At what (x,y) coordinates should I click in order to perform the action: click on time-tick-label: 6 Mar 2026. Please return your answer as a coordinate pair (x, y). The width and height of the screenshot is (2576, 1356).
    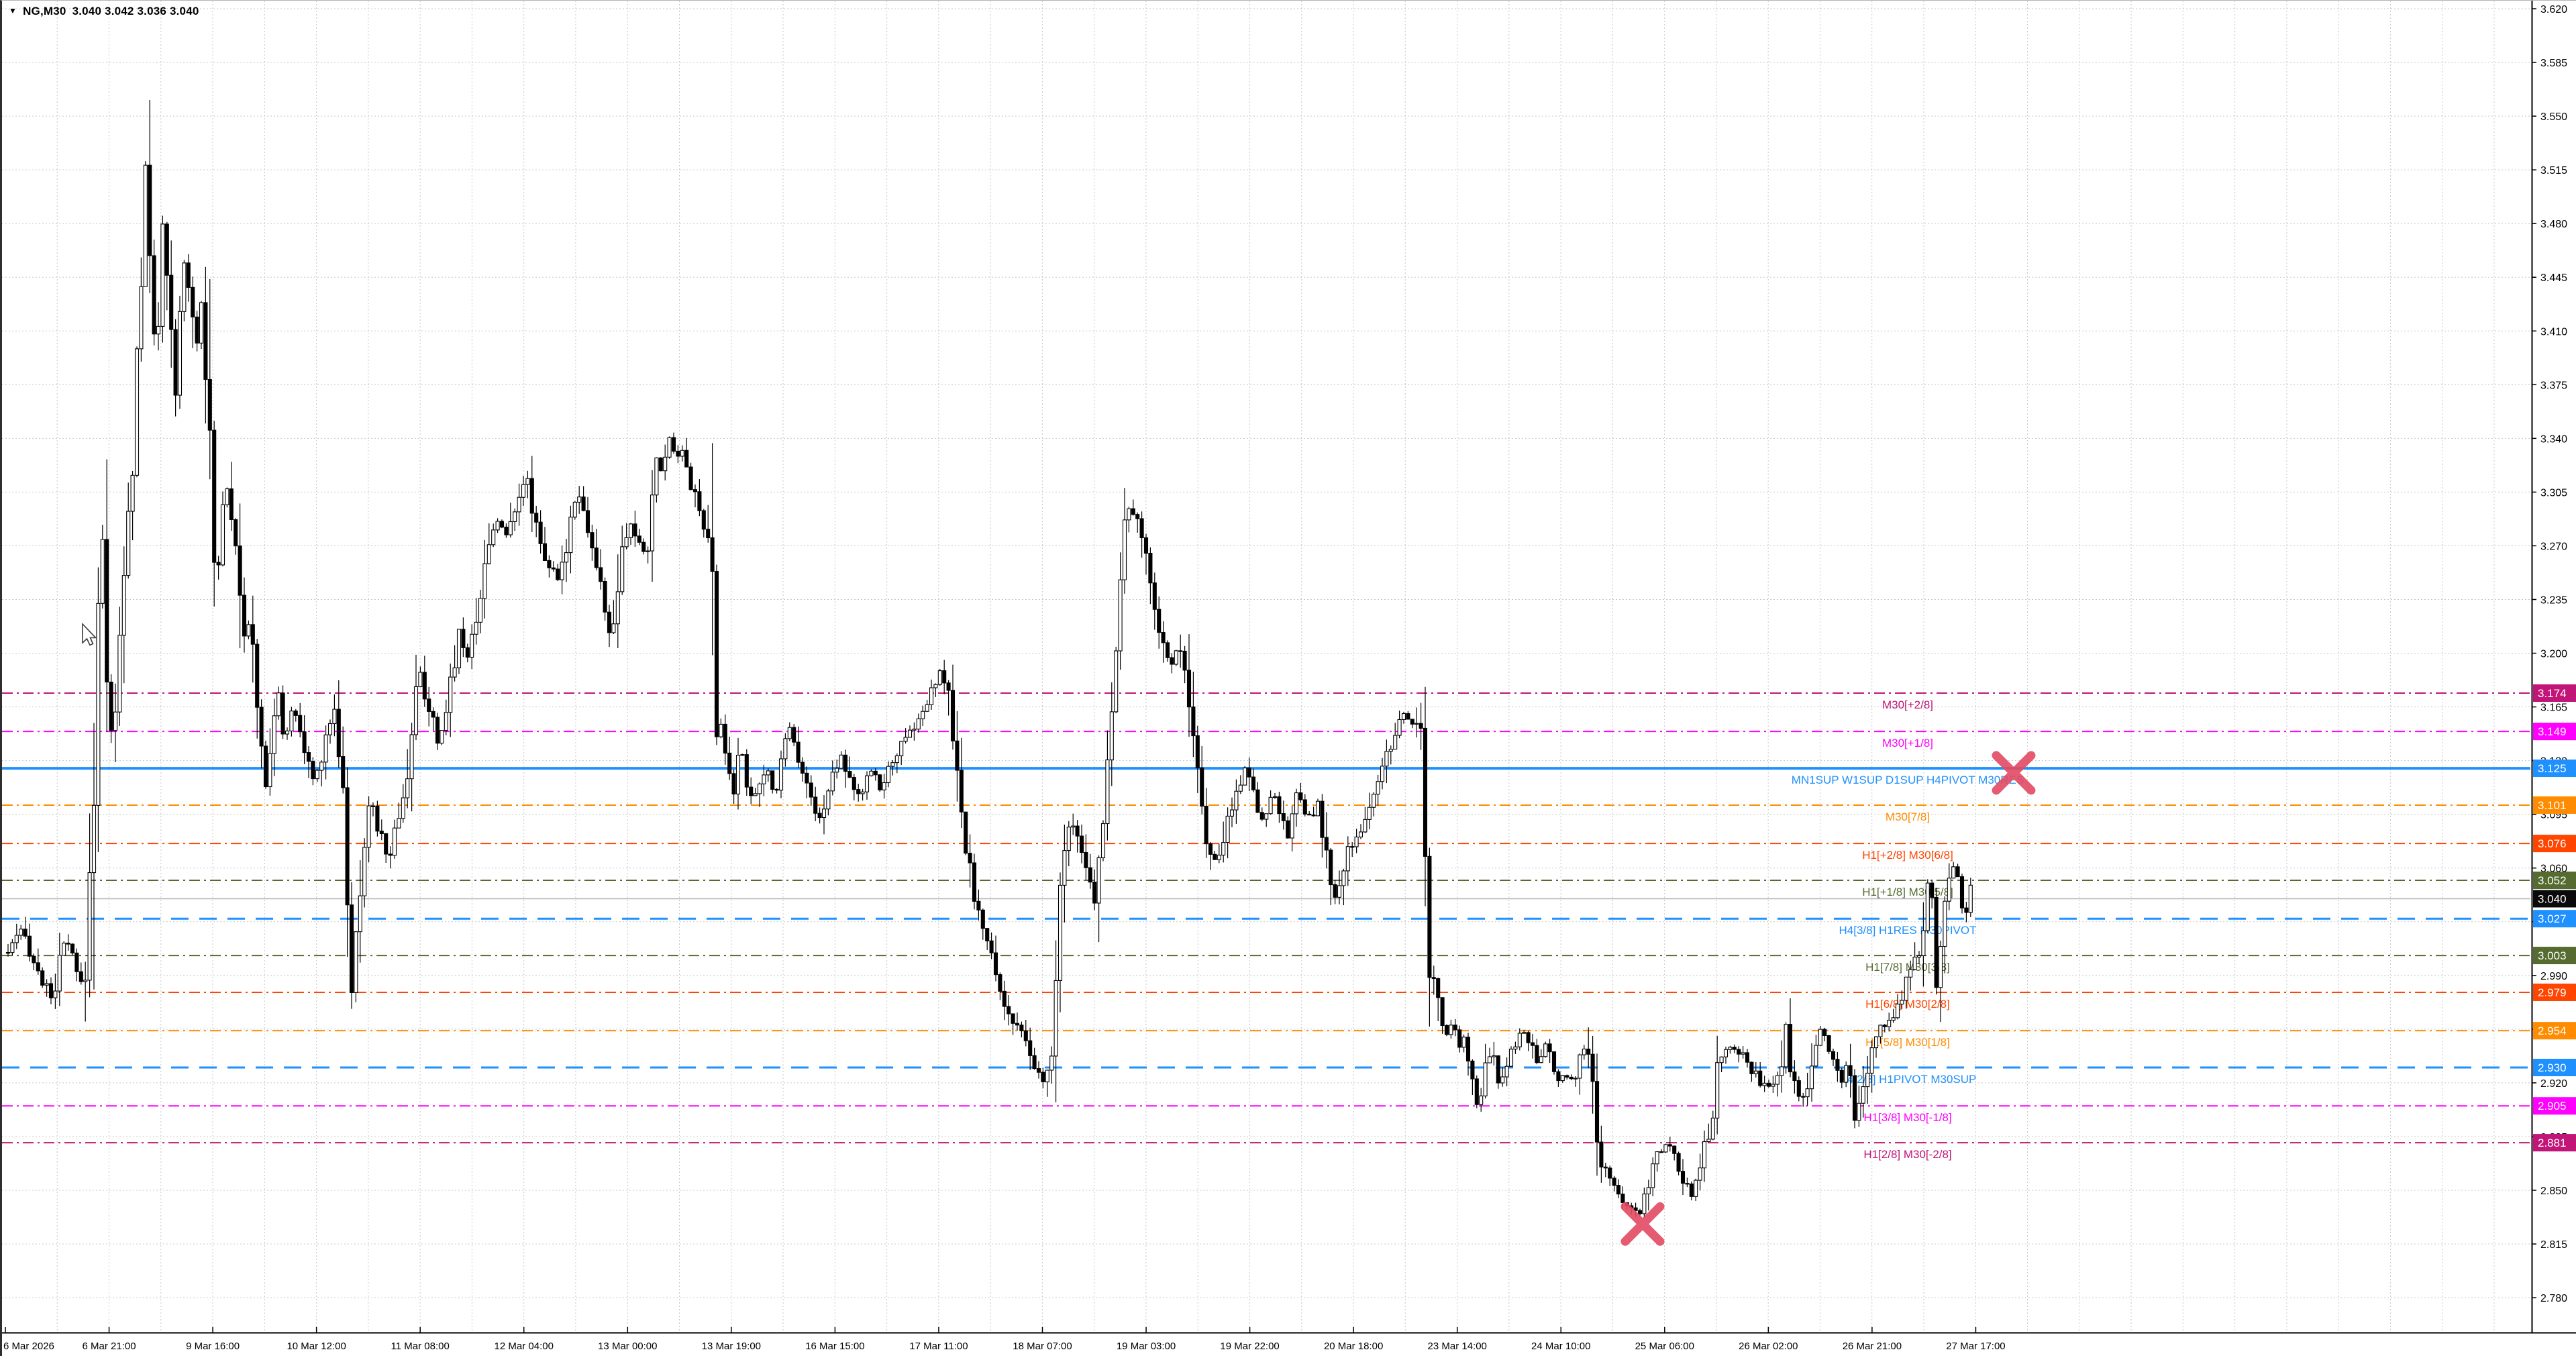
    Looking at the image, I should click on (28, 1346).